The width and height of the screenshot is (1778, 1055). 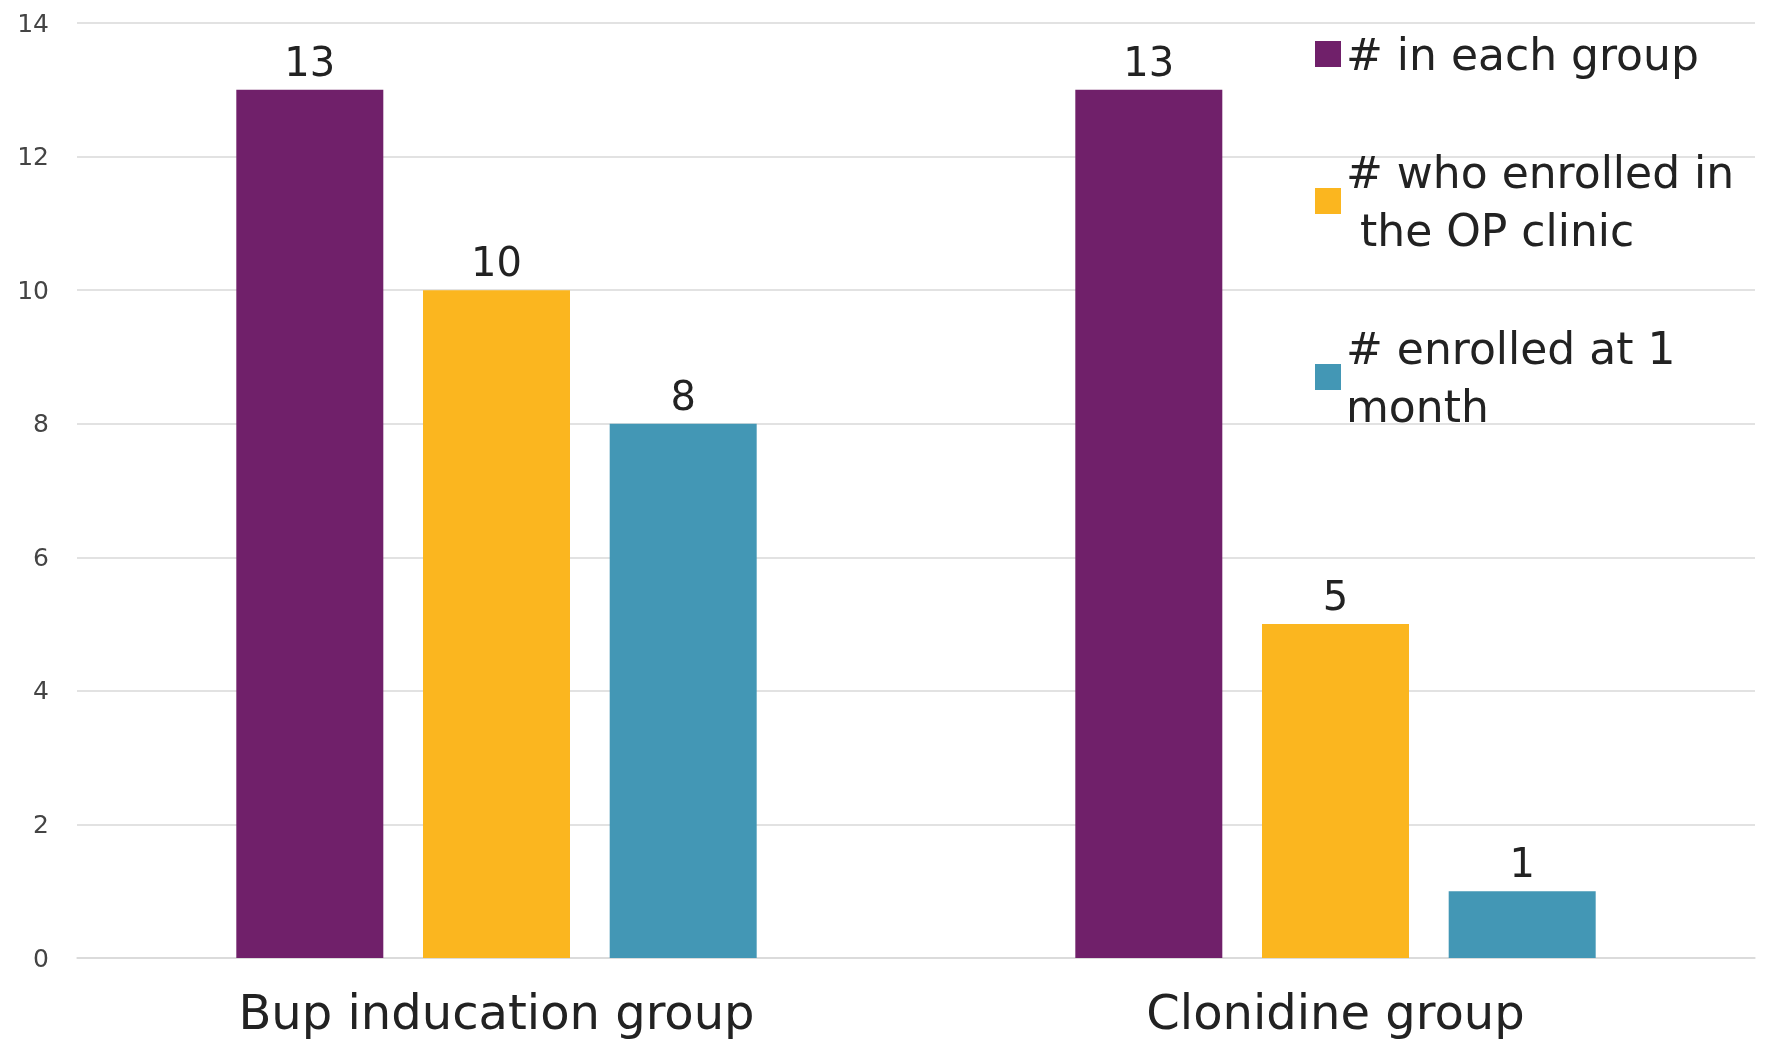 What do you see at coordinates (41, 424) in the screenshot?
I see `y-tick-label: 8` at bounding box center [41, 424].